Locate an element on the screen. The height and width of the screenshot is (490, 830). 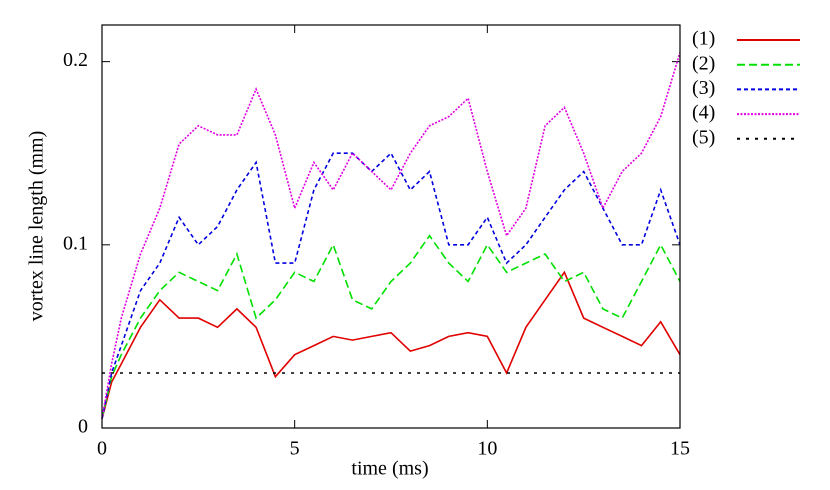
legend-label: (5) is located at coordinates (703, 137).